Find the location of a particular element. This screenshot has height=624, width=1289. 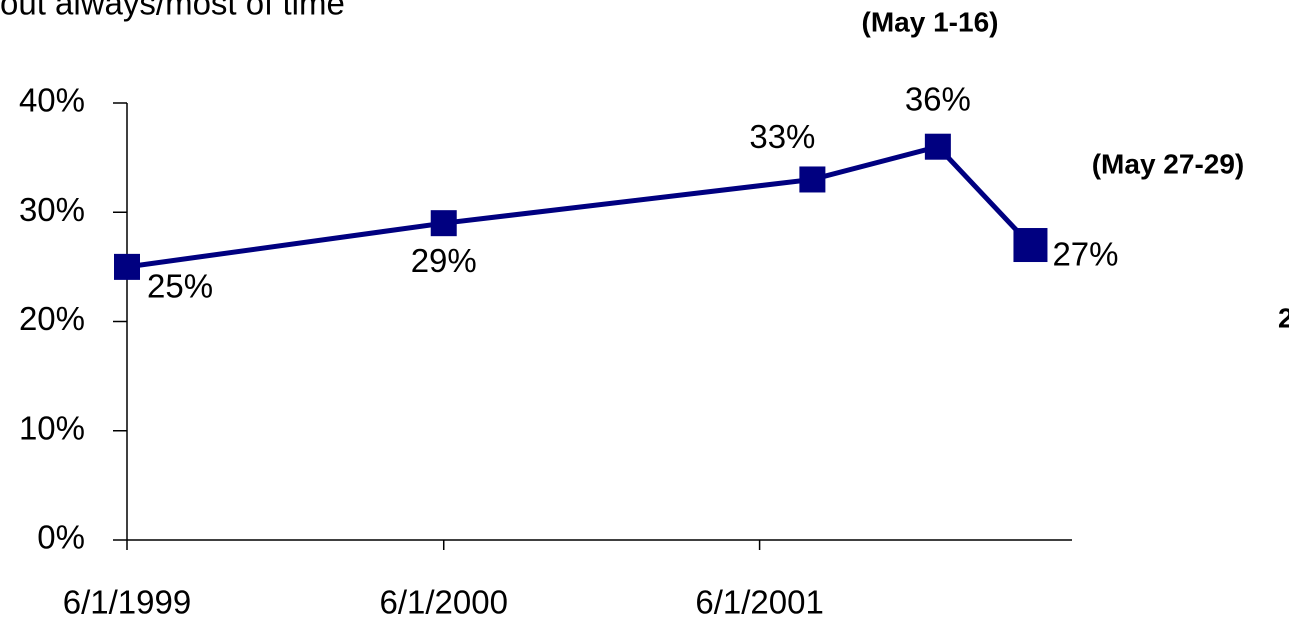

data-label: 29% is located at coordinates (444, 260).